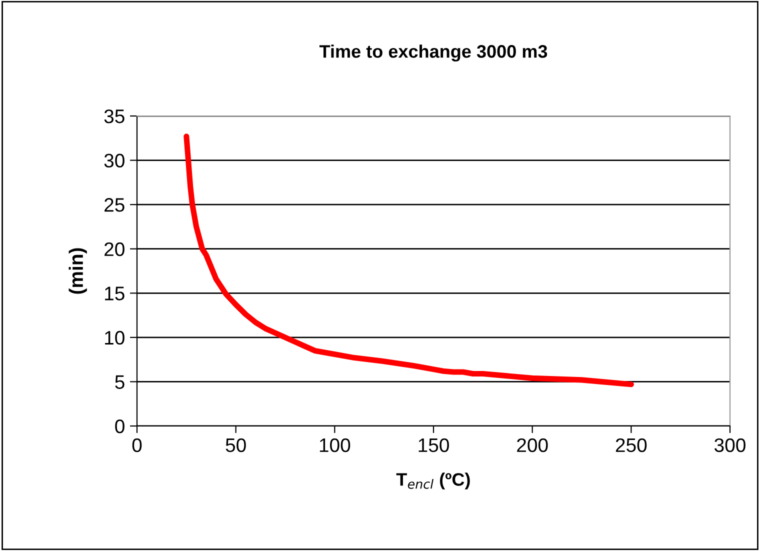 This screenshot has height=551, width=760. What do you see at coordinates (532, 445) in the screenshot?
I see `x-tick-label: 200` at bounding box center [532, 445].